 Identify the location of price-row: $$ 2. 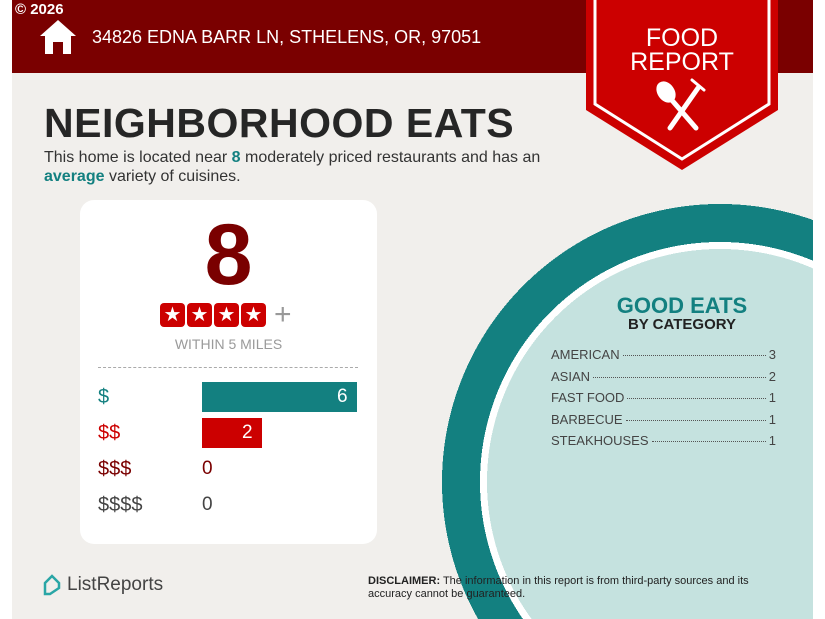
(233, 433).